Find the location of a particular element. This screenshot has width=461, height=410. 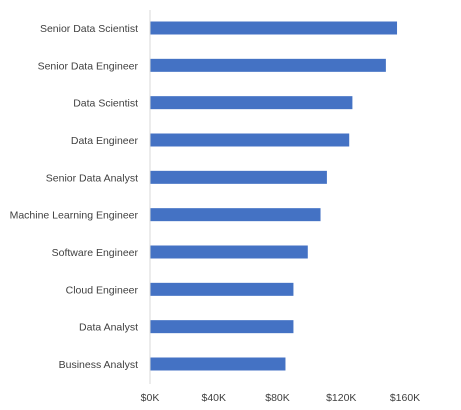

category-label: Senior Data Scientist is located at coordinates (89, 29).